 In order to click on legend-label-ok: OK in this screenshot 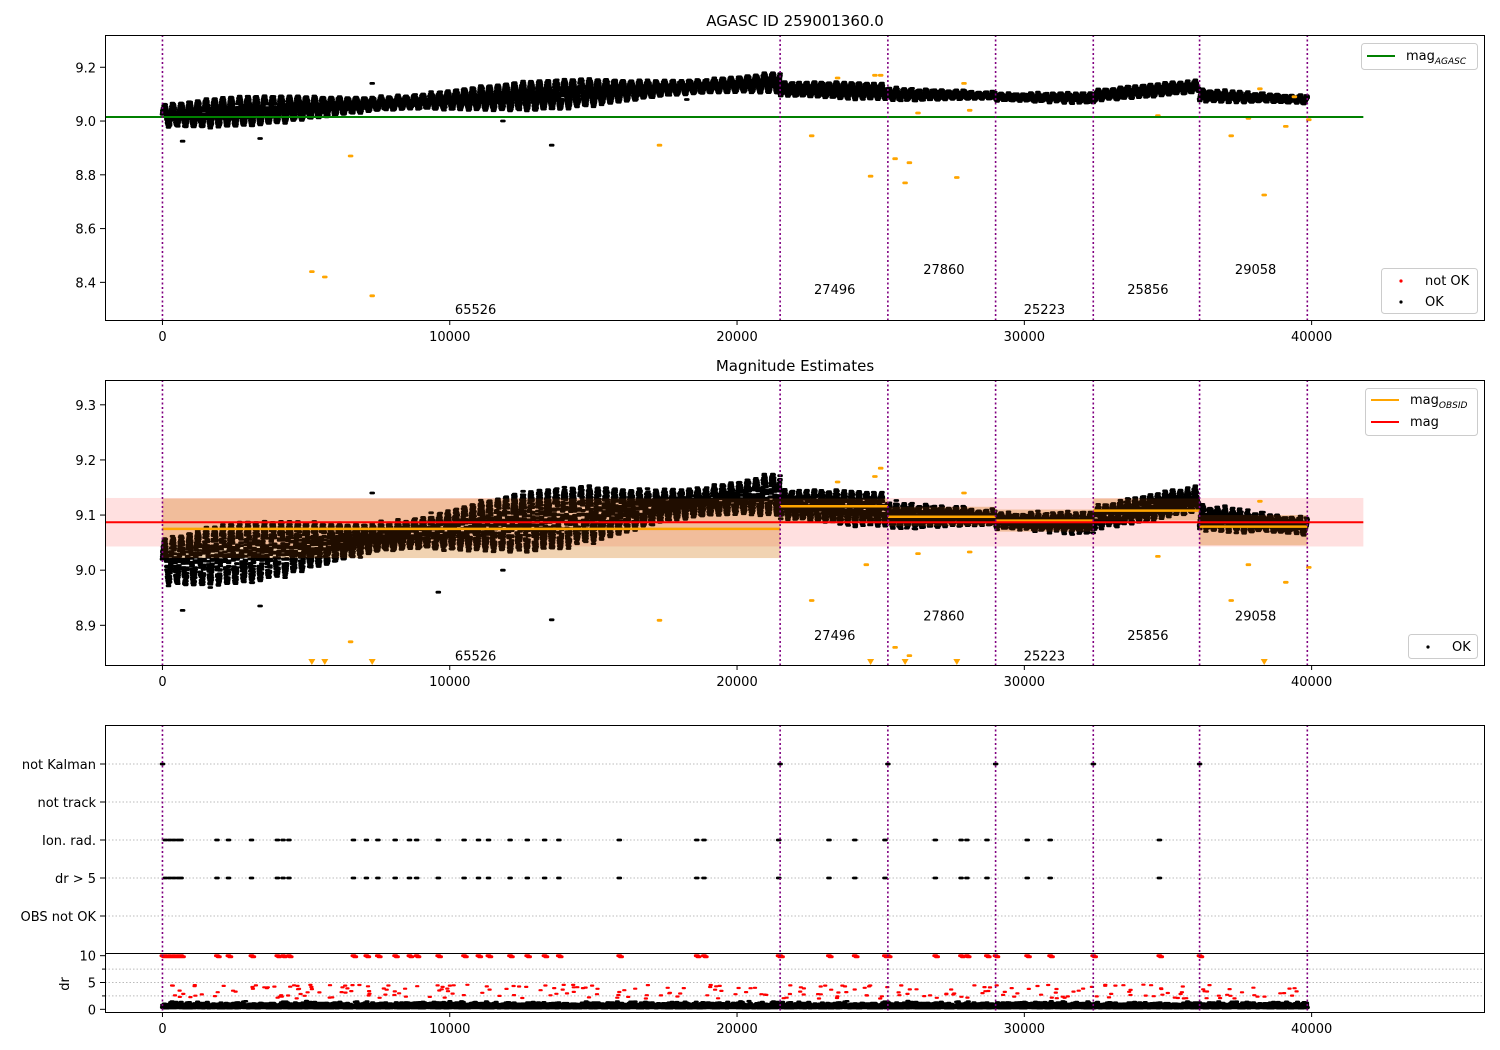, I will do `click(1434, 302)`.